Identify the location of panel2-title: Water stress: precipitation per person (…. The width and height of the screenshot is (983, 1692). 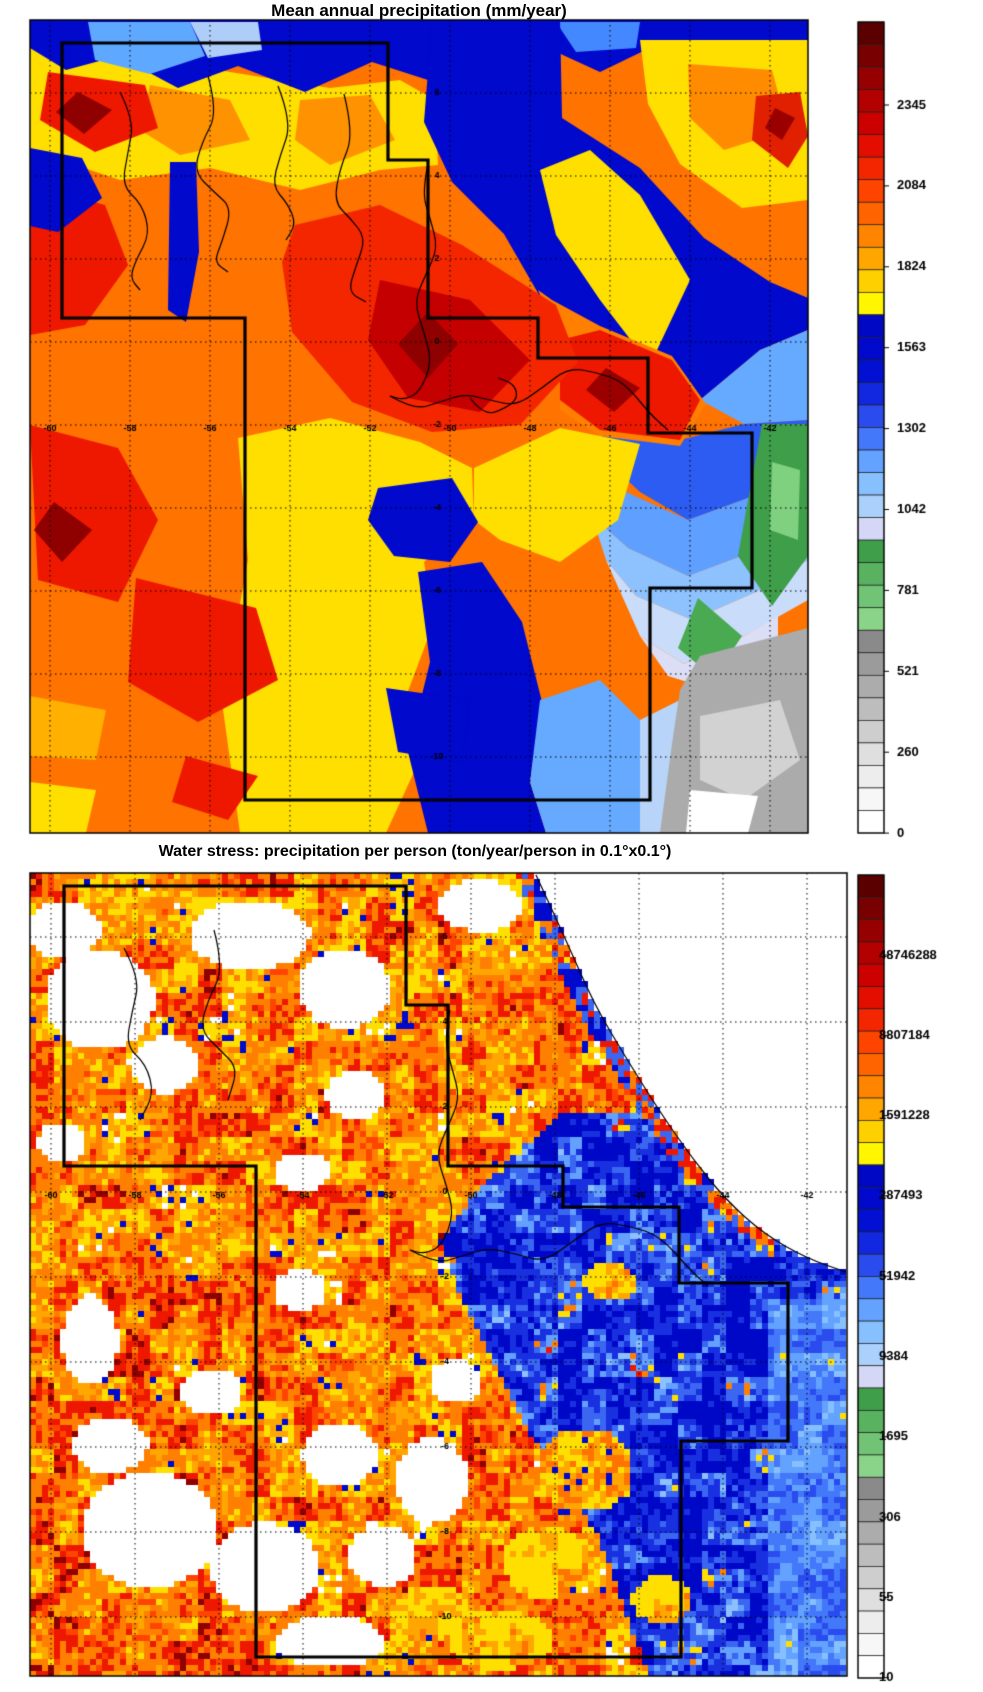
(415, 851).